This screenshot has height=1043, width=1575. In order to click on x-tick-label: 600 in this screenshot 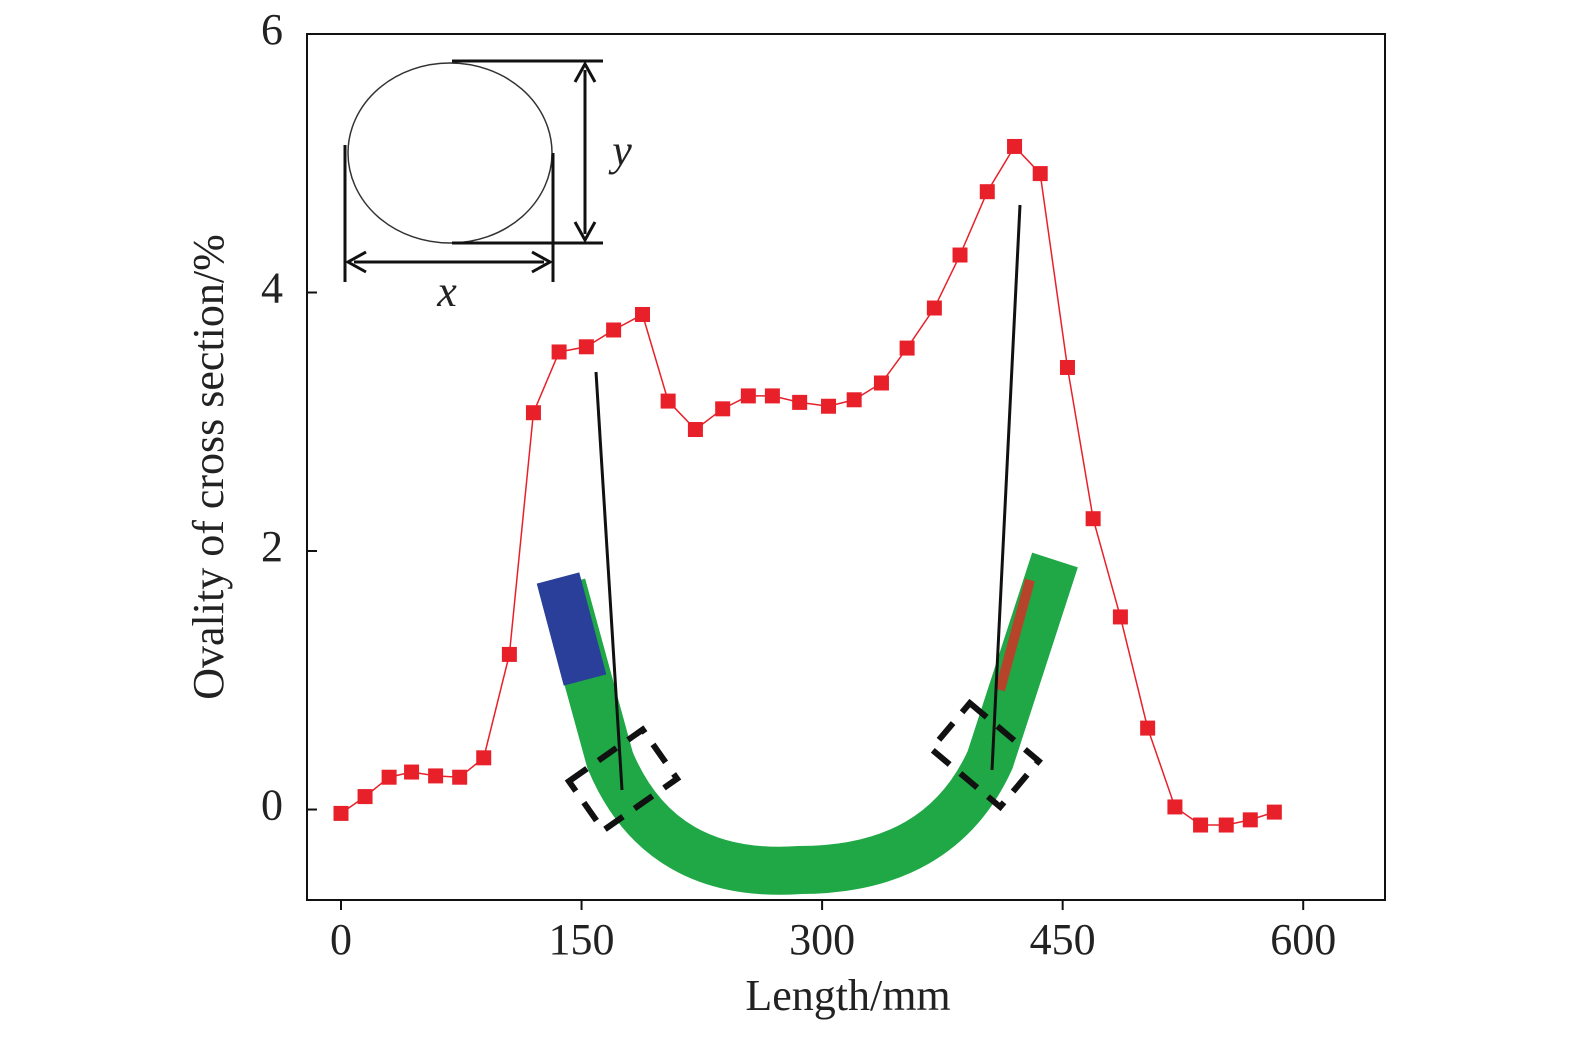, I will do `click(1303, 939)`.